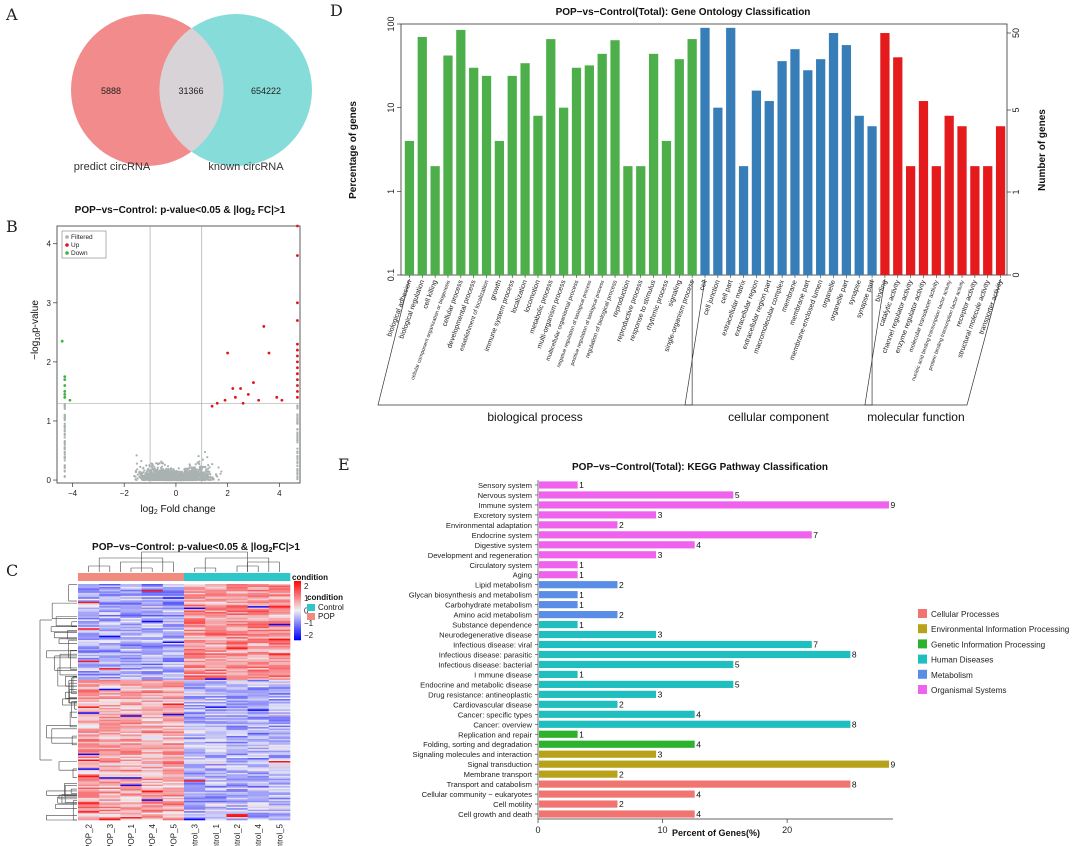 Image resolution: width=1072 pixels, height=846 pixels. Describe the element at coordinates (698, 814) in the screenshot. I see `kegg-count-label: 4` at that location.